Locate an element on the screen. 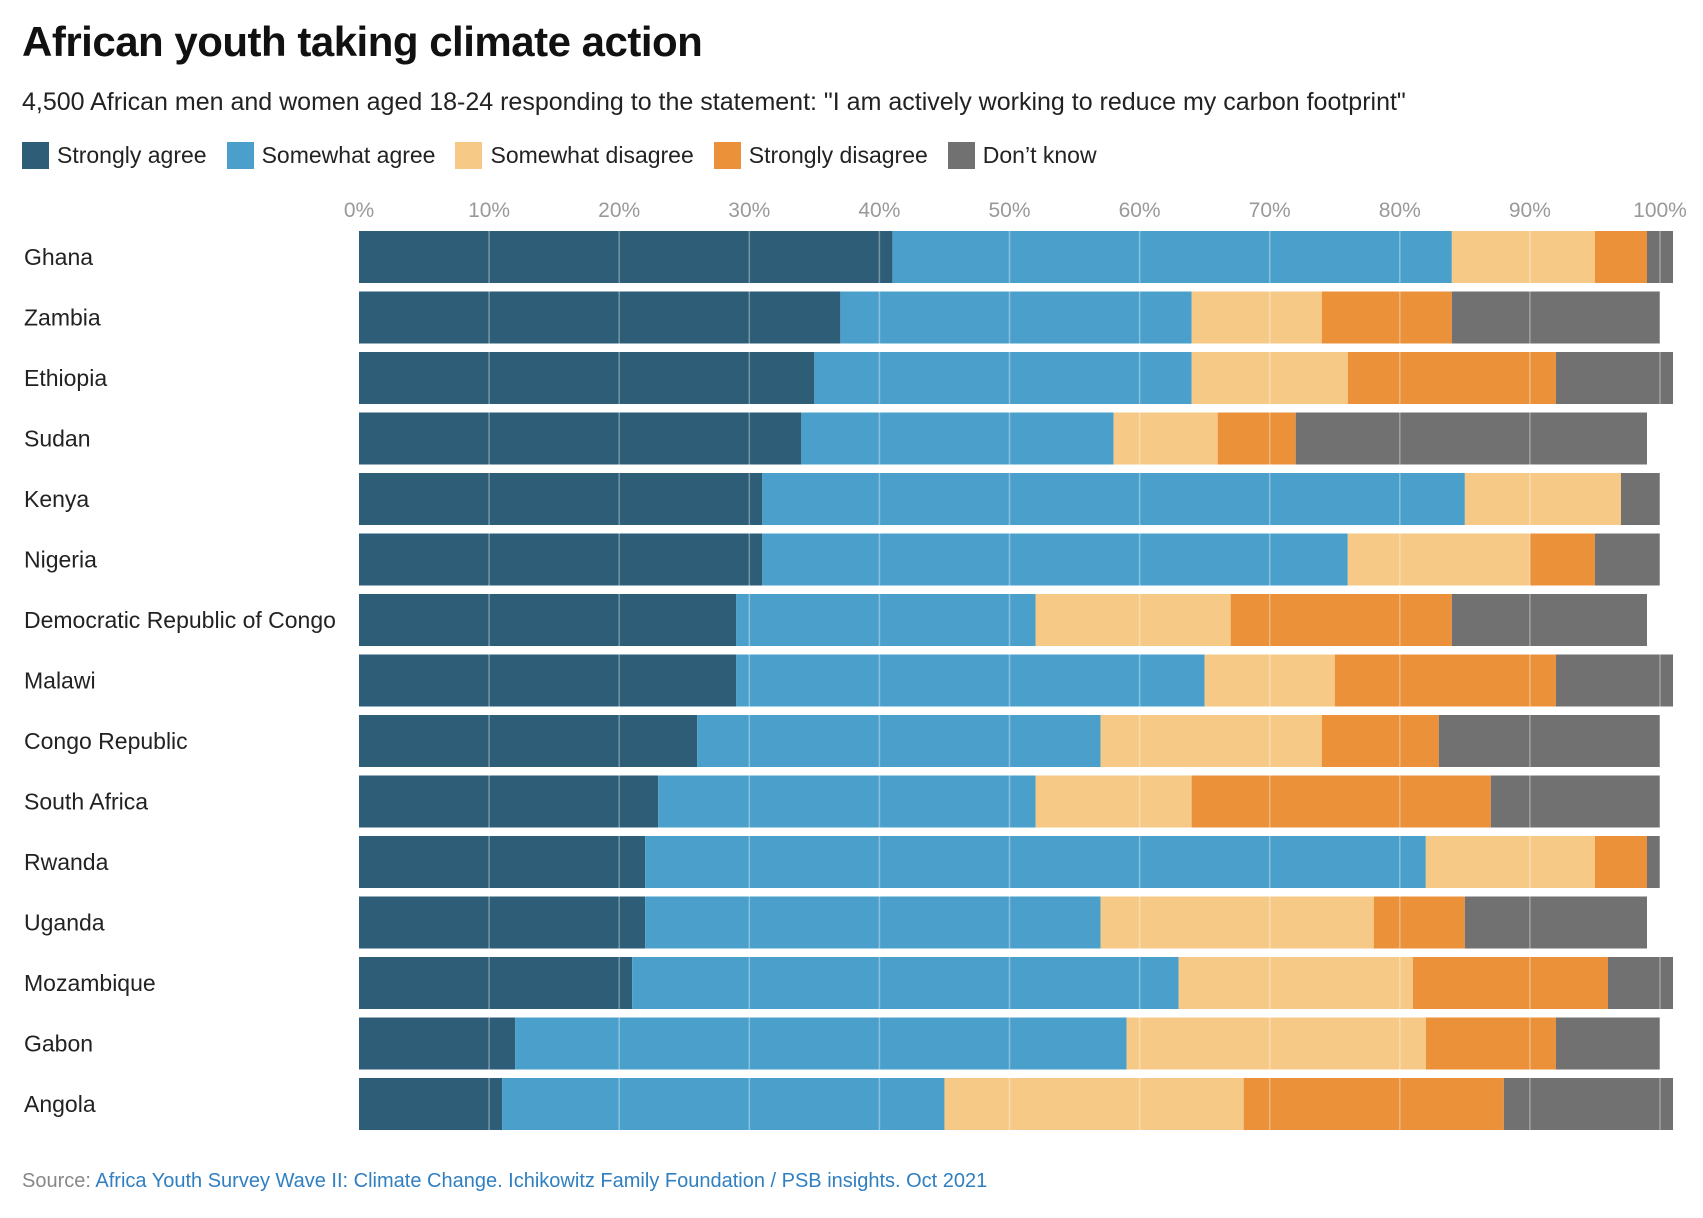  x-tick-label: 10% is located at coordinates (489, 210).